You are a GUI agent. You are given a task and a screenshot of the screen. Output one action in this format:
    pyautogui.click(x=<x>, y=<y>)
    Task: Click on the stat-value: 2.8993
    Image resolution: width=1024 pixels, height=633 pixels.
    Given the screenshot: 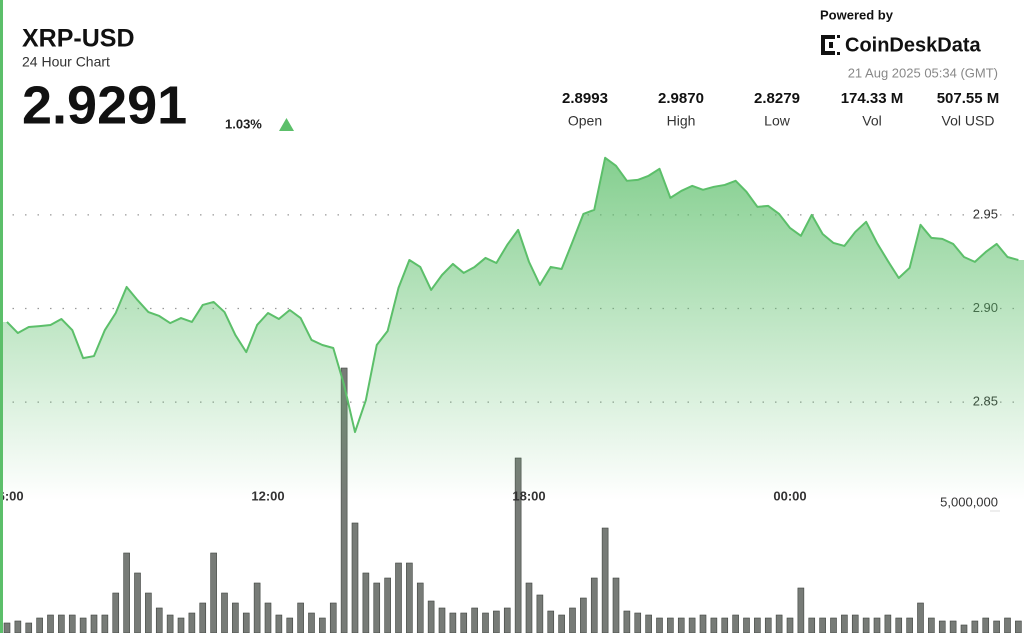 What is the action you would take?
    pyautogui.click(x=585, y=98)
    